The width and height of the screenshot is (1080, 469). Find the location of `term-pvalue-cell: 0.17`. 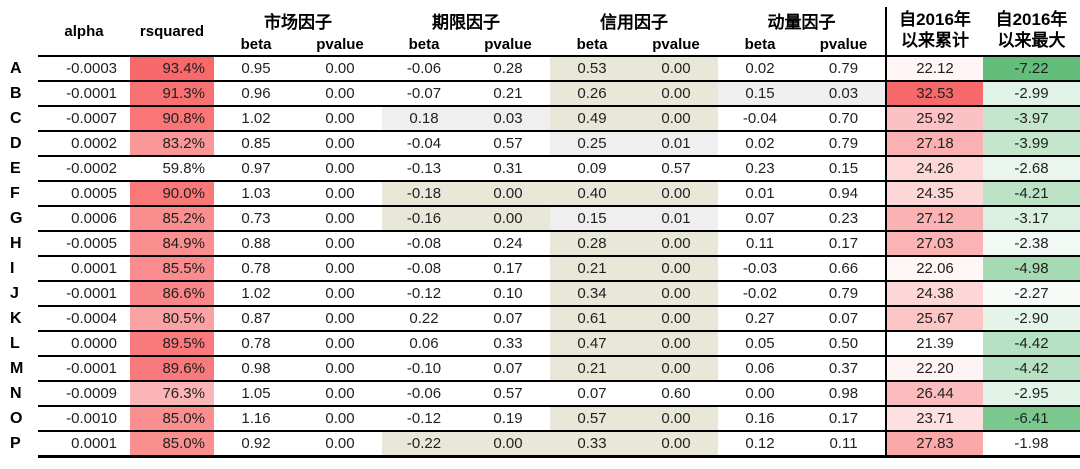

term-pvalue-cell: 0.17 is located at coordinates (508, 269).